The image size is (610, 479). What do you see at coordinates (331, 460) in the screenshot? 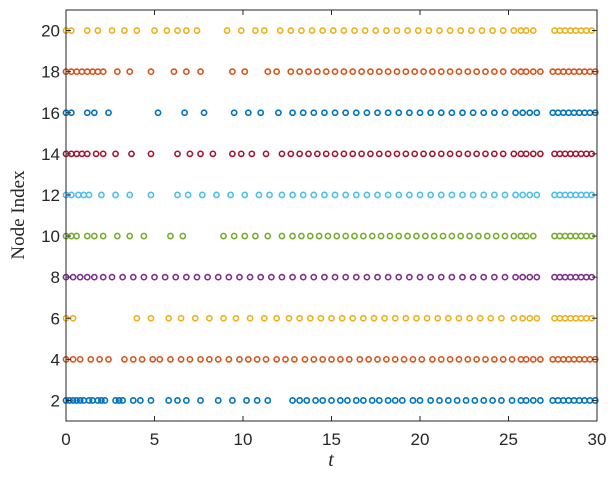
I see `x-axis-label: t` at bounding box center [331, 460].